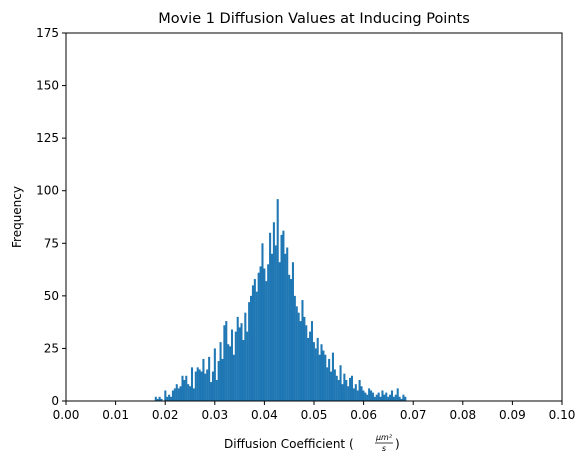  What do you see at coordinates (47, 138) in the screenshot?
I see `y-tick-label: 125` at bounding box center [47, 138].